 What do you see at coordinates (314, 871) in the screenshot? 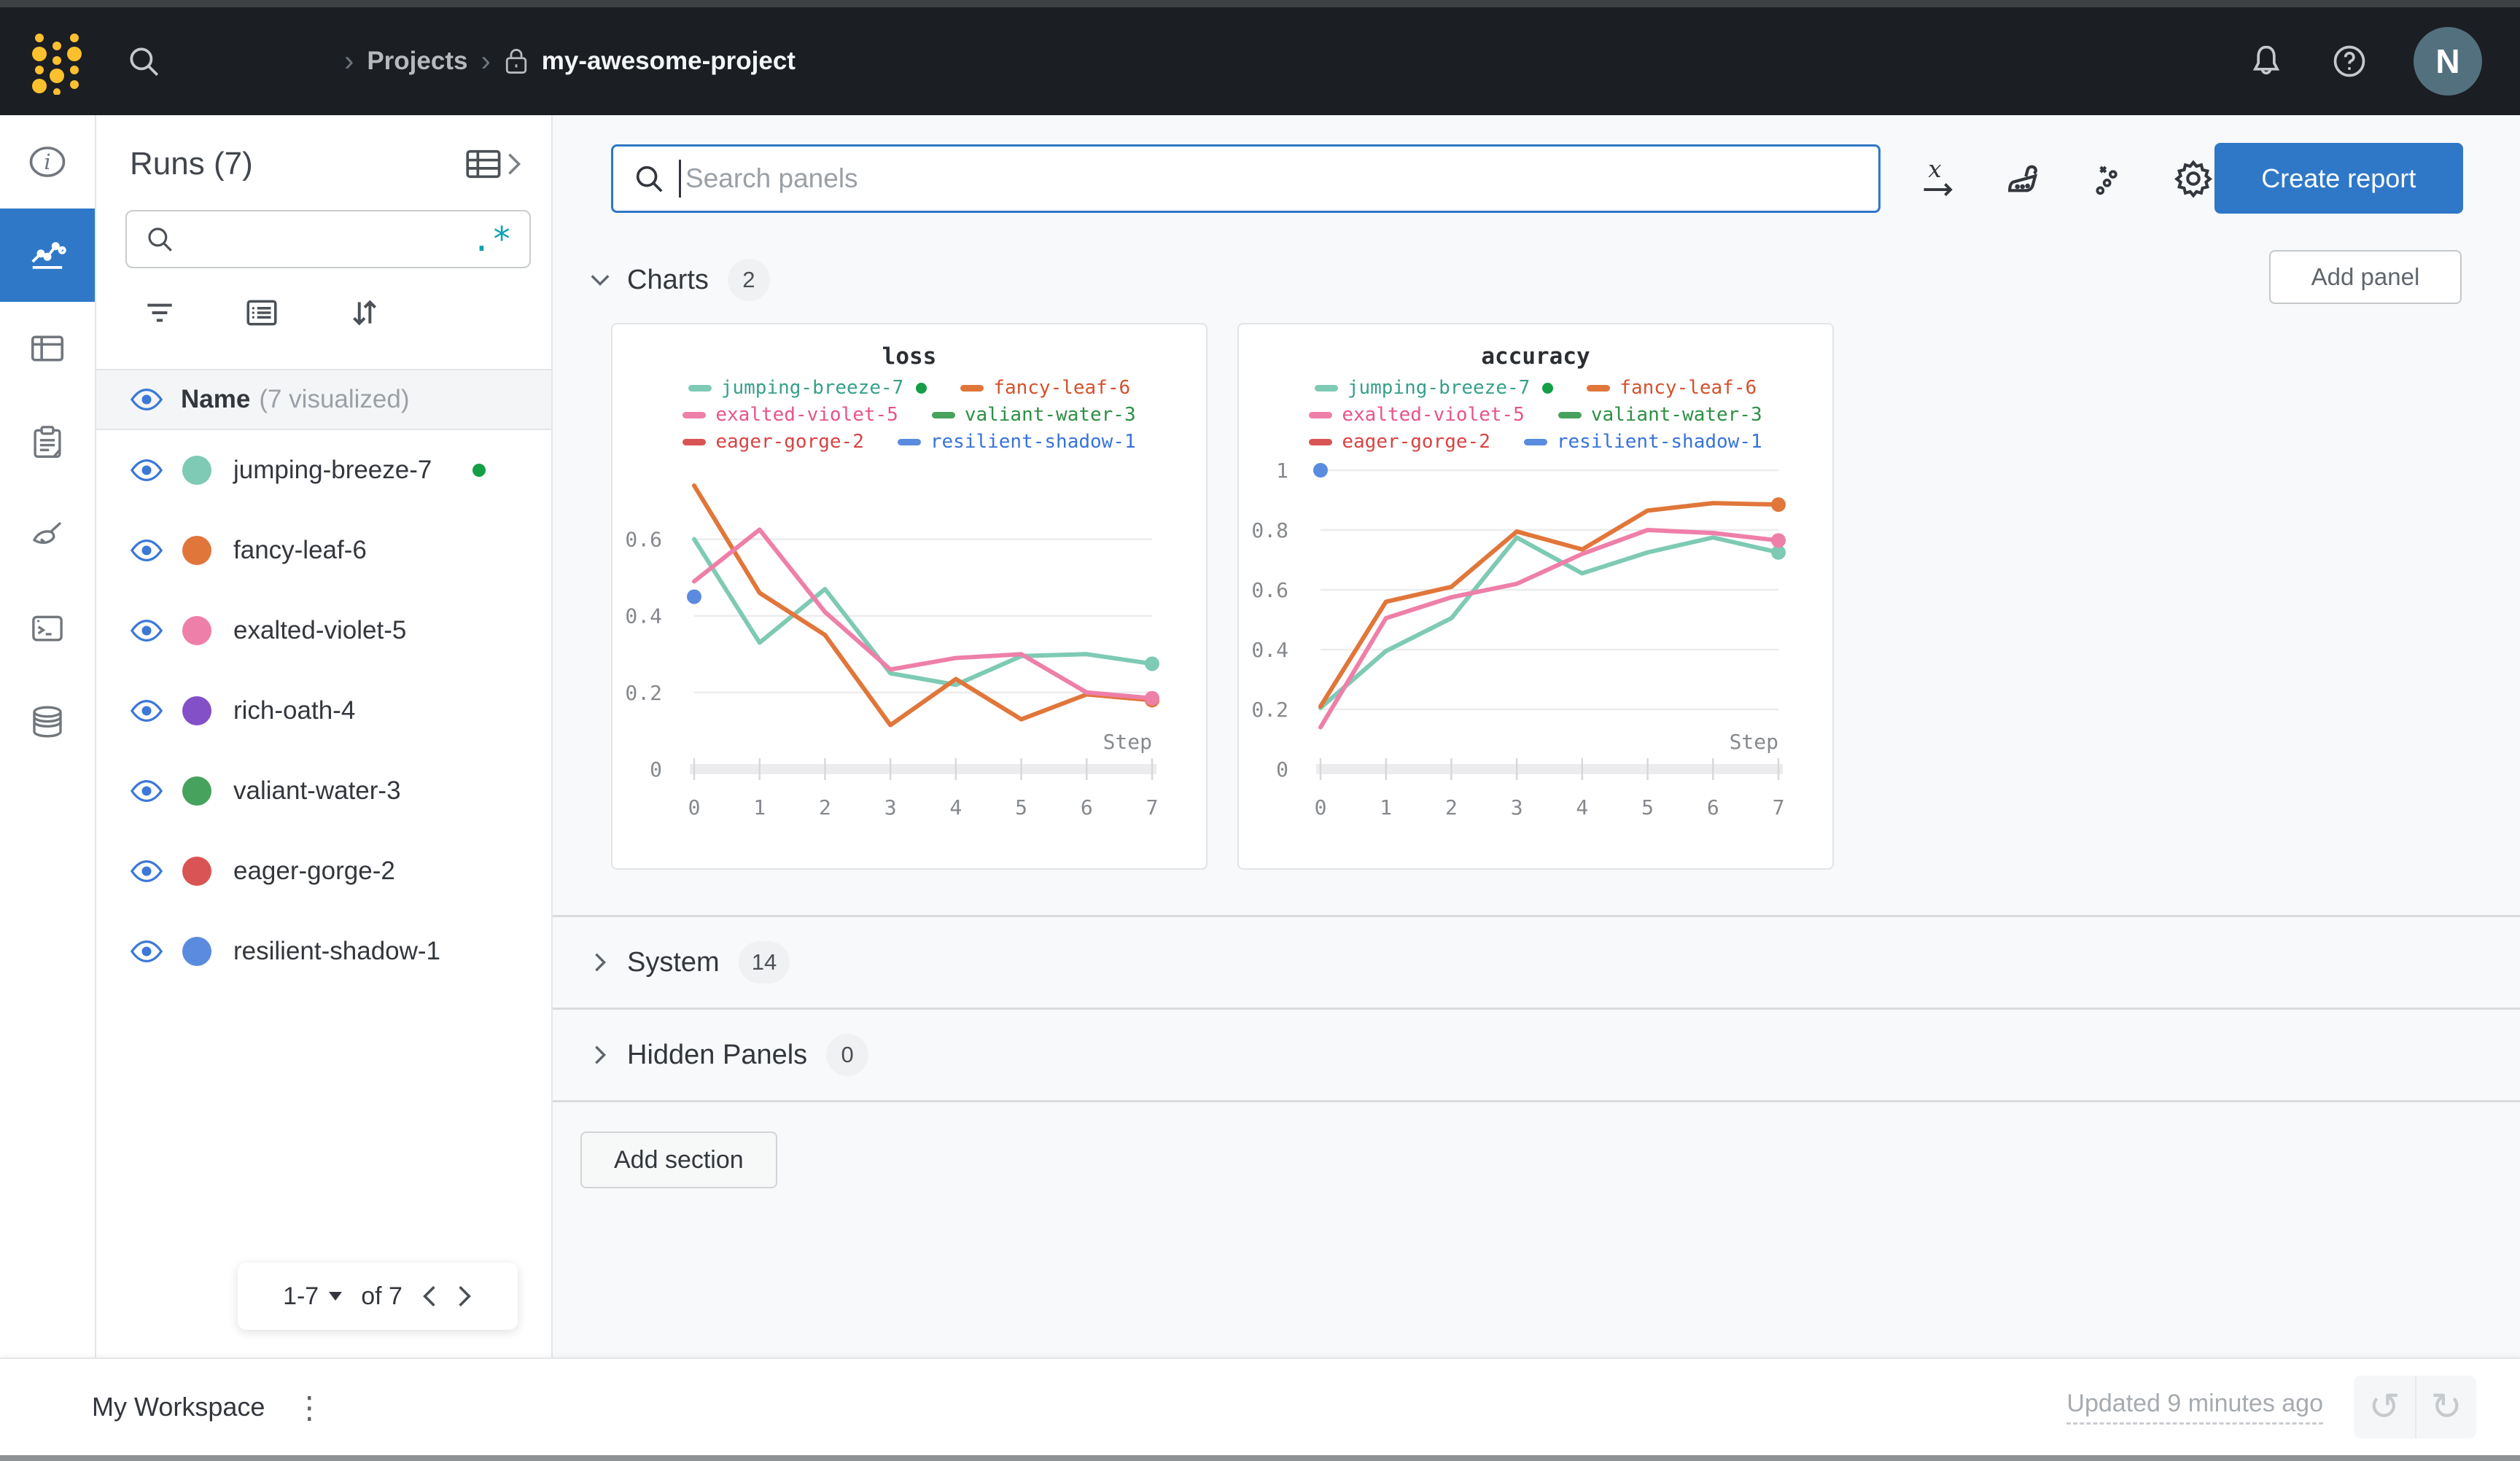
I see `run-name: eager-gorge-2` at bounding box center [314, 871].